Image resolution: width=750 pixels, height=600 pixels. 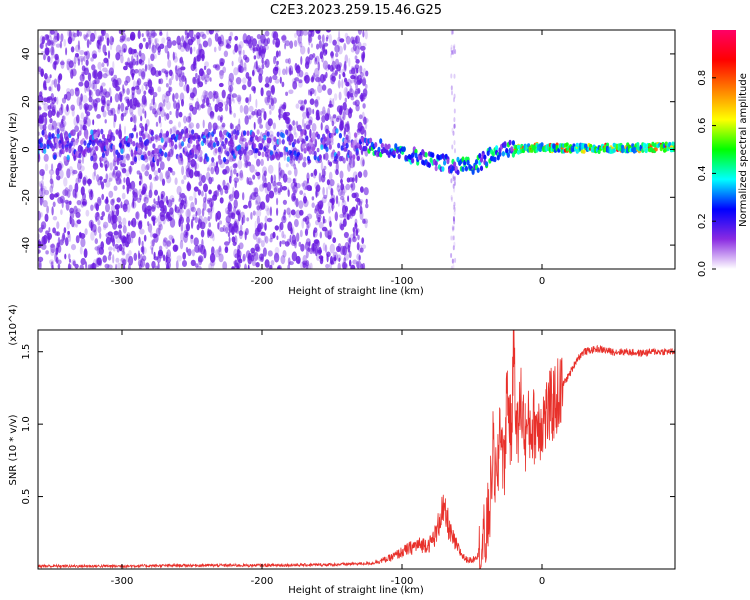 I want to click on snr-scale-note: (x10^4), so click(x=13, y=324).